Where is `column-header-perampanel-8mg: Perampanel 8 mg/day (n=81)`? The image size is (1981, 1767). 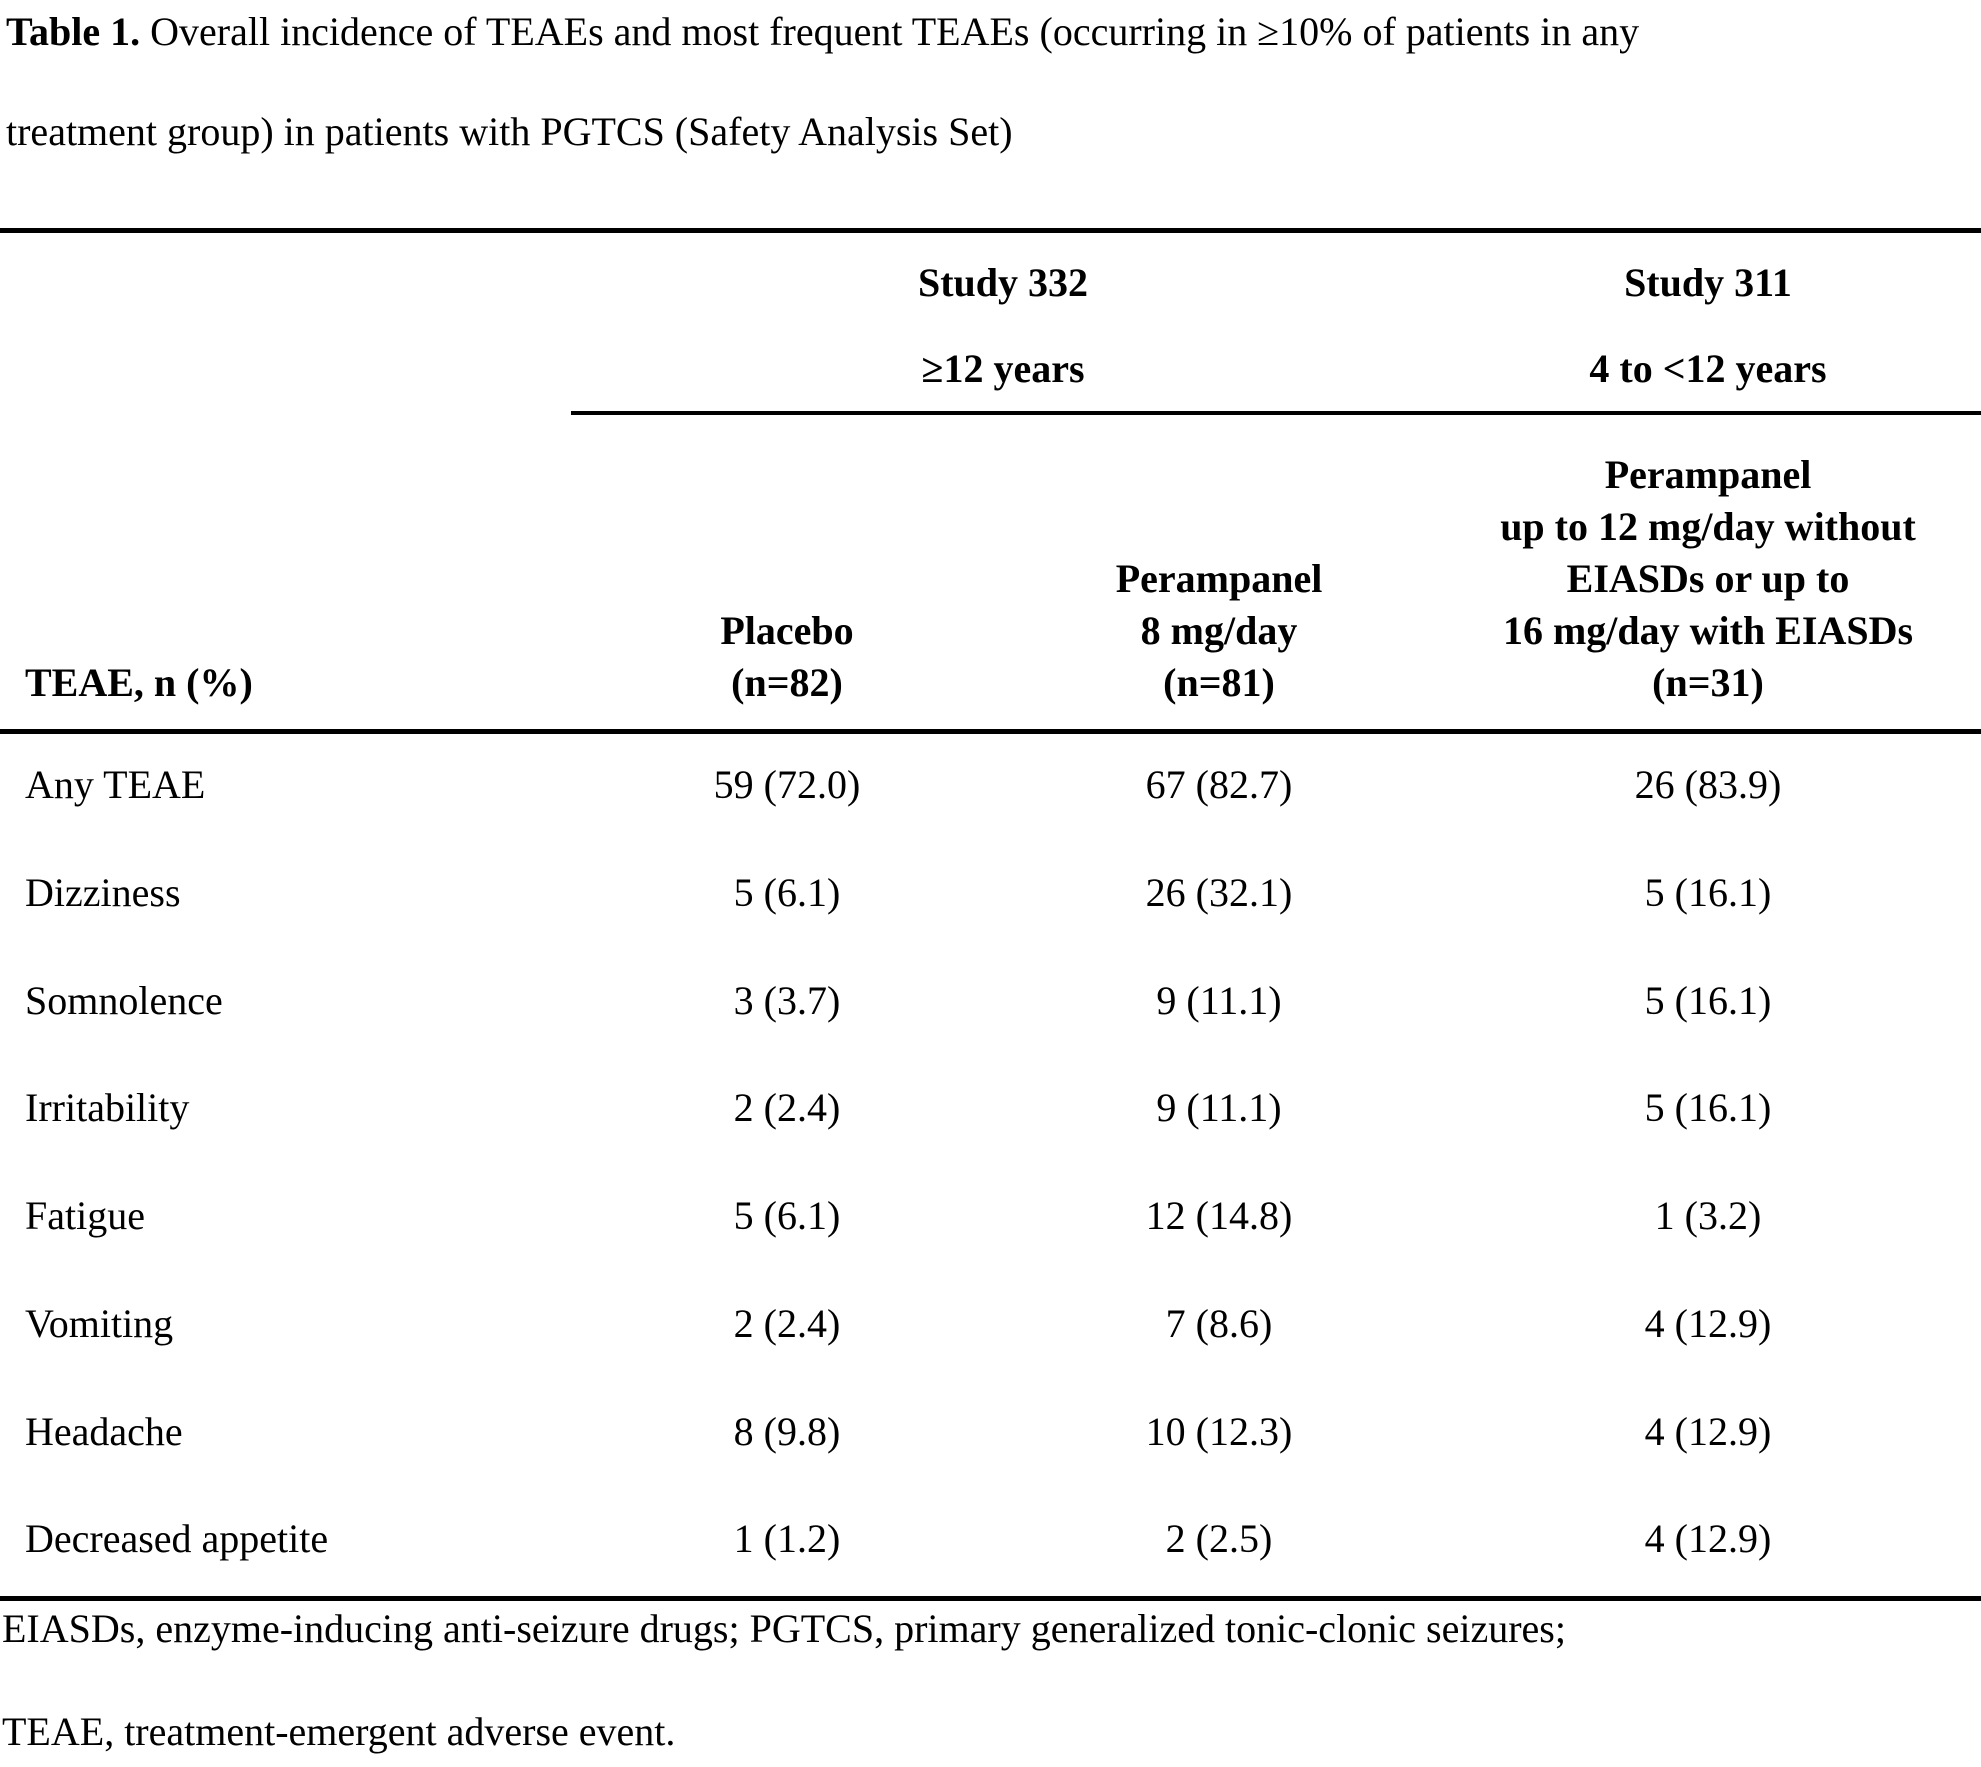 column-header-perampanel-8mg: Perampanel 8 mg/day (n=81) is located at coordinates (1219, 630).